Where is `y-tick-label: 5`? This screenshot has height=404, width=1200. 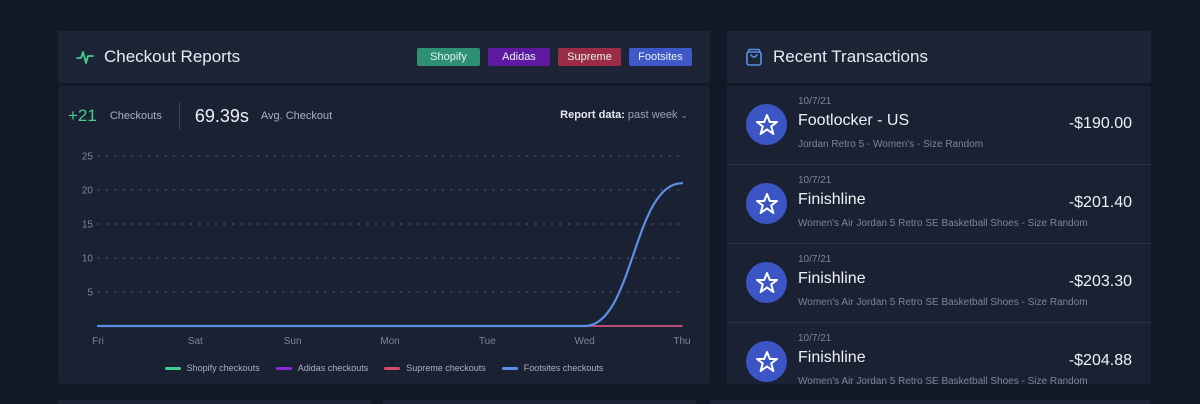 y-tick-label: 5 is located at coordinates (90, 293).